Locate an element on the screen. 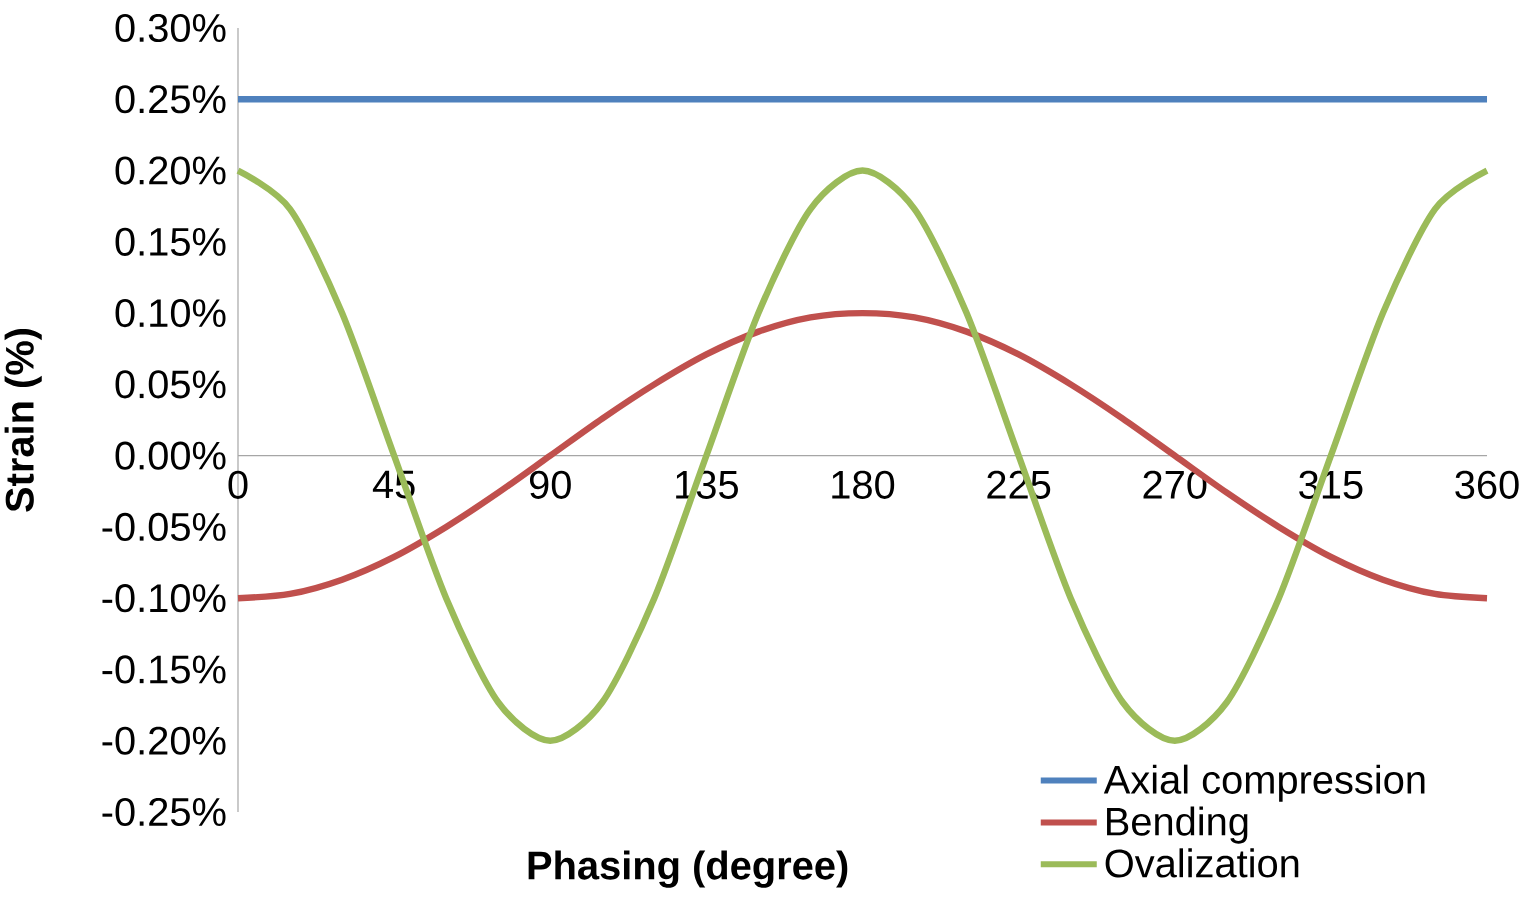  legend-label: Ovalization is located at coordinates (1202, 863).